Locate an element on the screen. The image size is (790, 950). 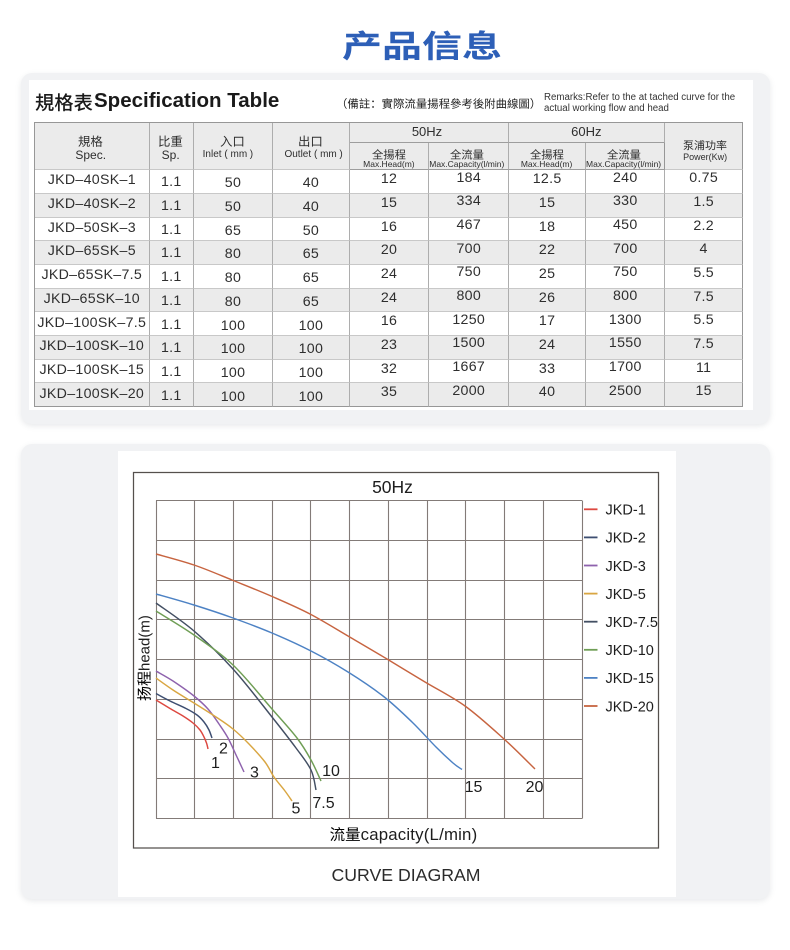
svg-text: 1 is located at coordinates (215, 763).